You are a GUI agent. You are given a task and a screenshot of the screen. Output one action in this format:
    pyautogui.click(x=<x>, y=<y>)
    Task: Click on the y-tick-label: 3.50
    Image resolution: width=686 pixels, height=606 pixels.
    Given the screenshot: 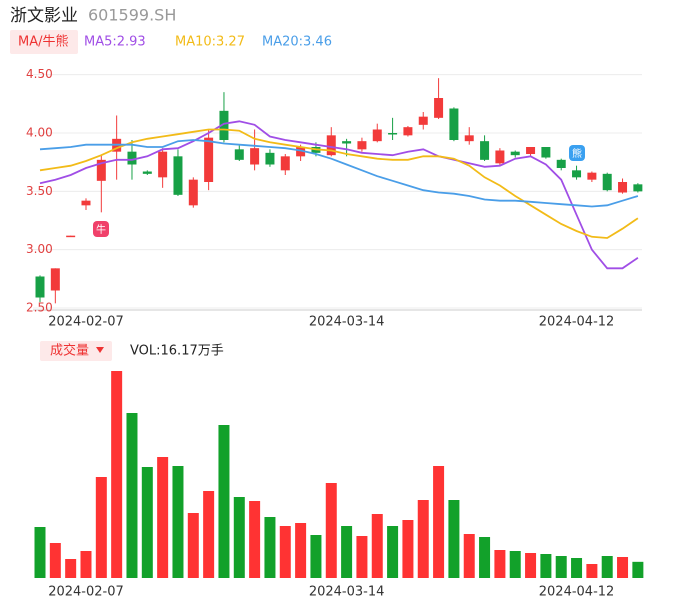 What is the action you would take?
    pyautogui.click(x=39, y=191)
    